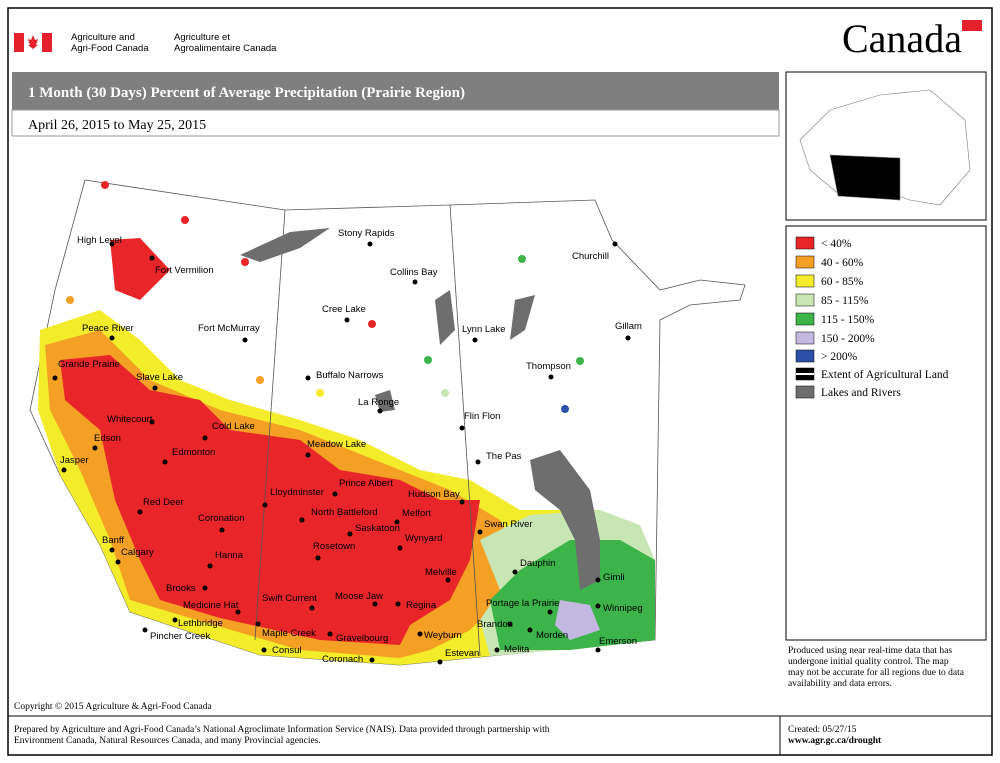 The image size is (1000, 763). Describe the element at coordinates (886, 433) in the screenshot. I see `legend-box` at that location.